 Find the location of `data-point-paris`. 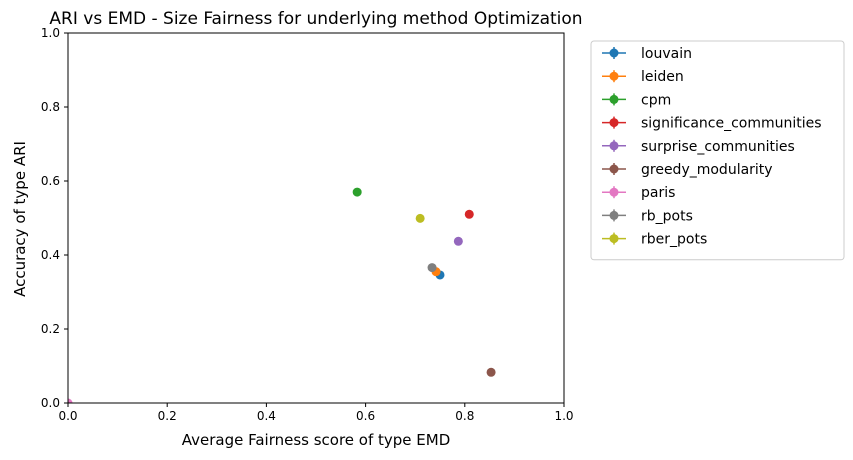

data-point-paris is located at coordinates (70, 400).